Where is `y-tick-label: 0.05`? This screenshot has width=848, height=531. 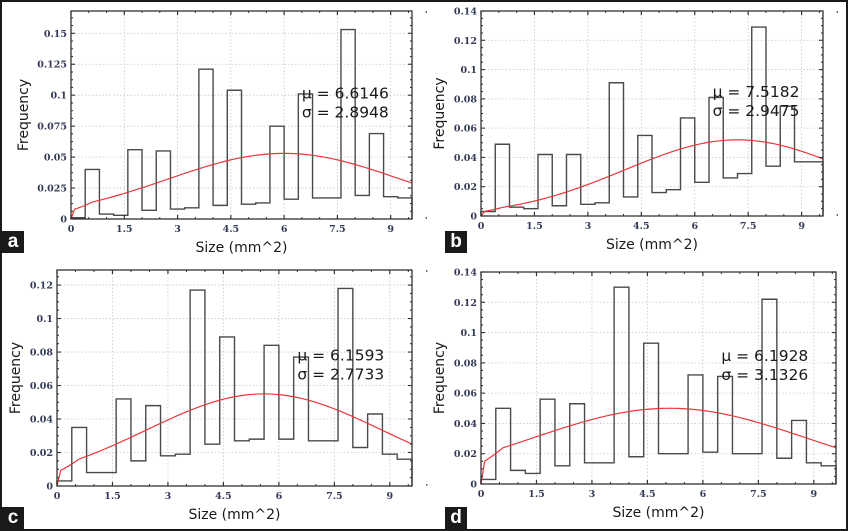 y-tick-label: 0.05 is located at coordinates (55, 158).